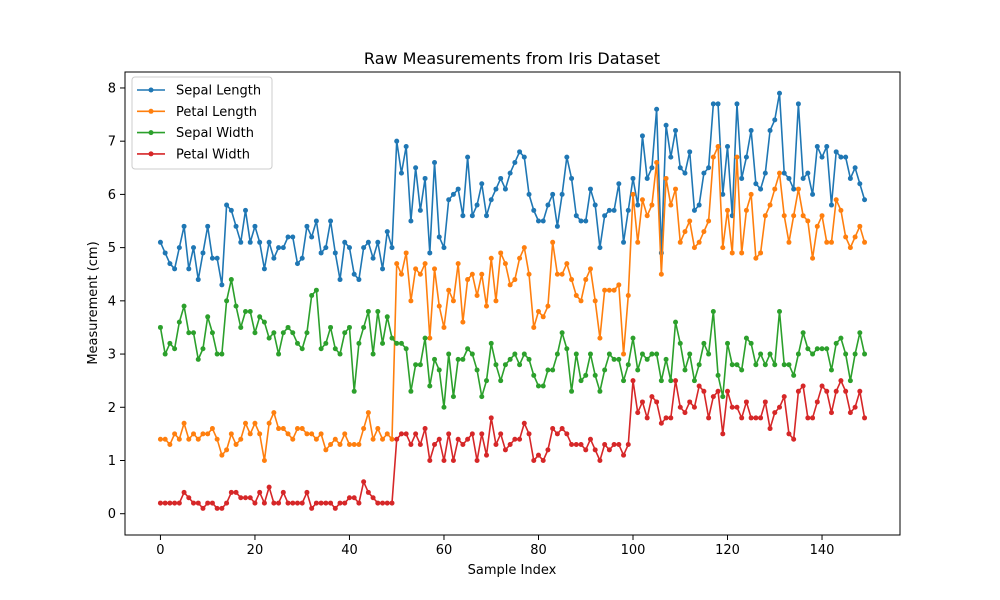 The width and height of the screenshot is (1000, 600). Describe the element at coordinates (727, 550) in the screenshot. I see `x-tick-label: 120` at that location.